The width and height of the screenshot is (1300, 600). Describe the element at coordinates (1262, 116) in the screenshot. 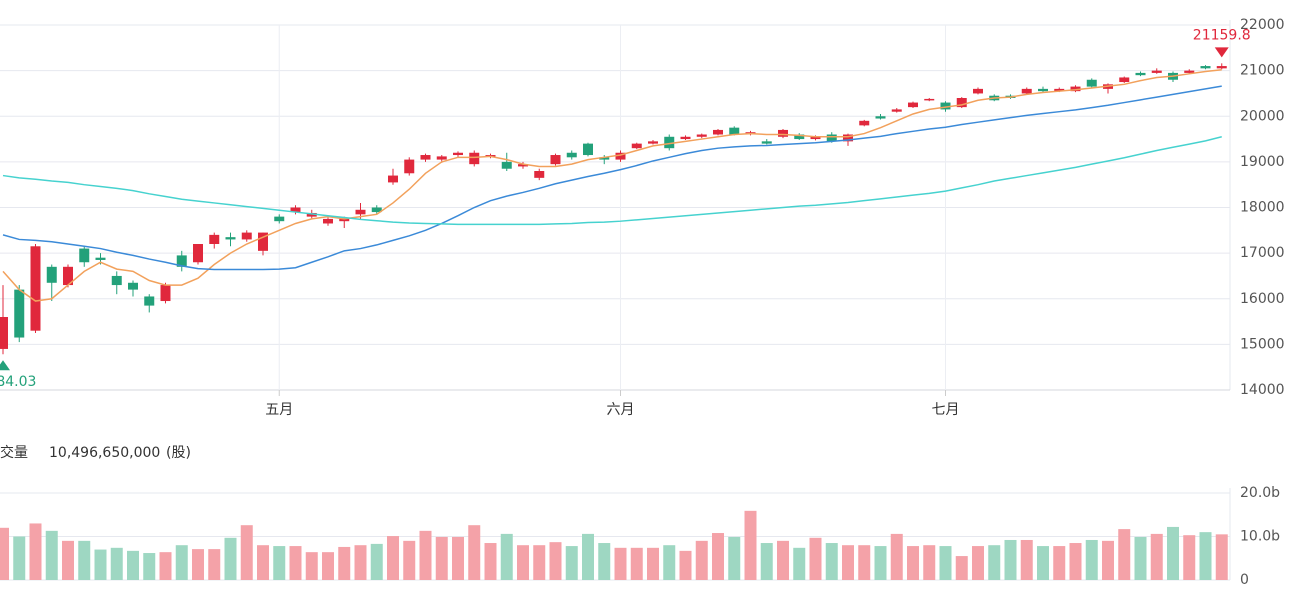

I see `y-tick-label: 20000` at that location.